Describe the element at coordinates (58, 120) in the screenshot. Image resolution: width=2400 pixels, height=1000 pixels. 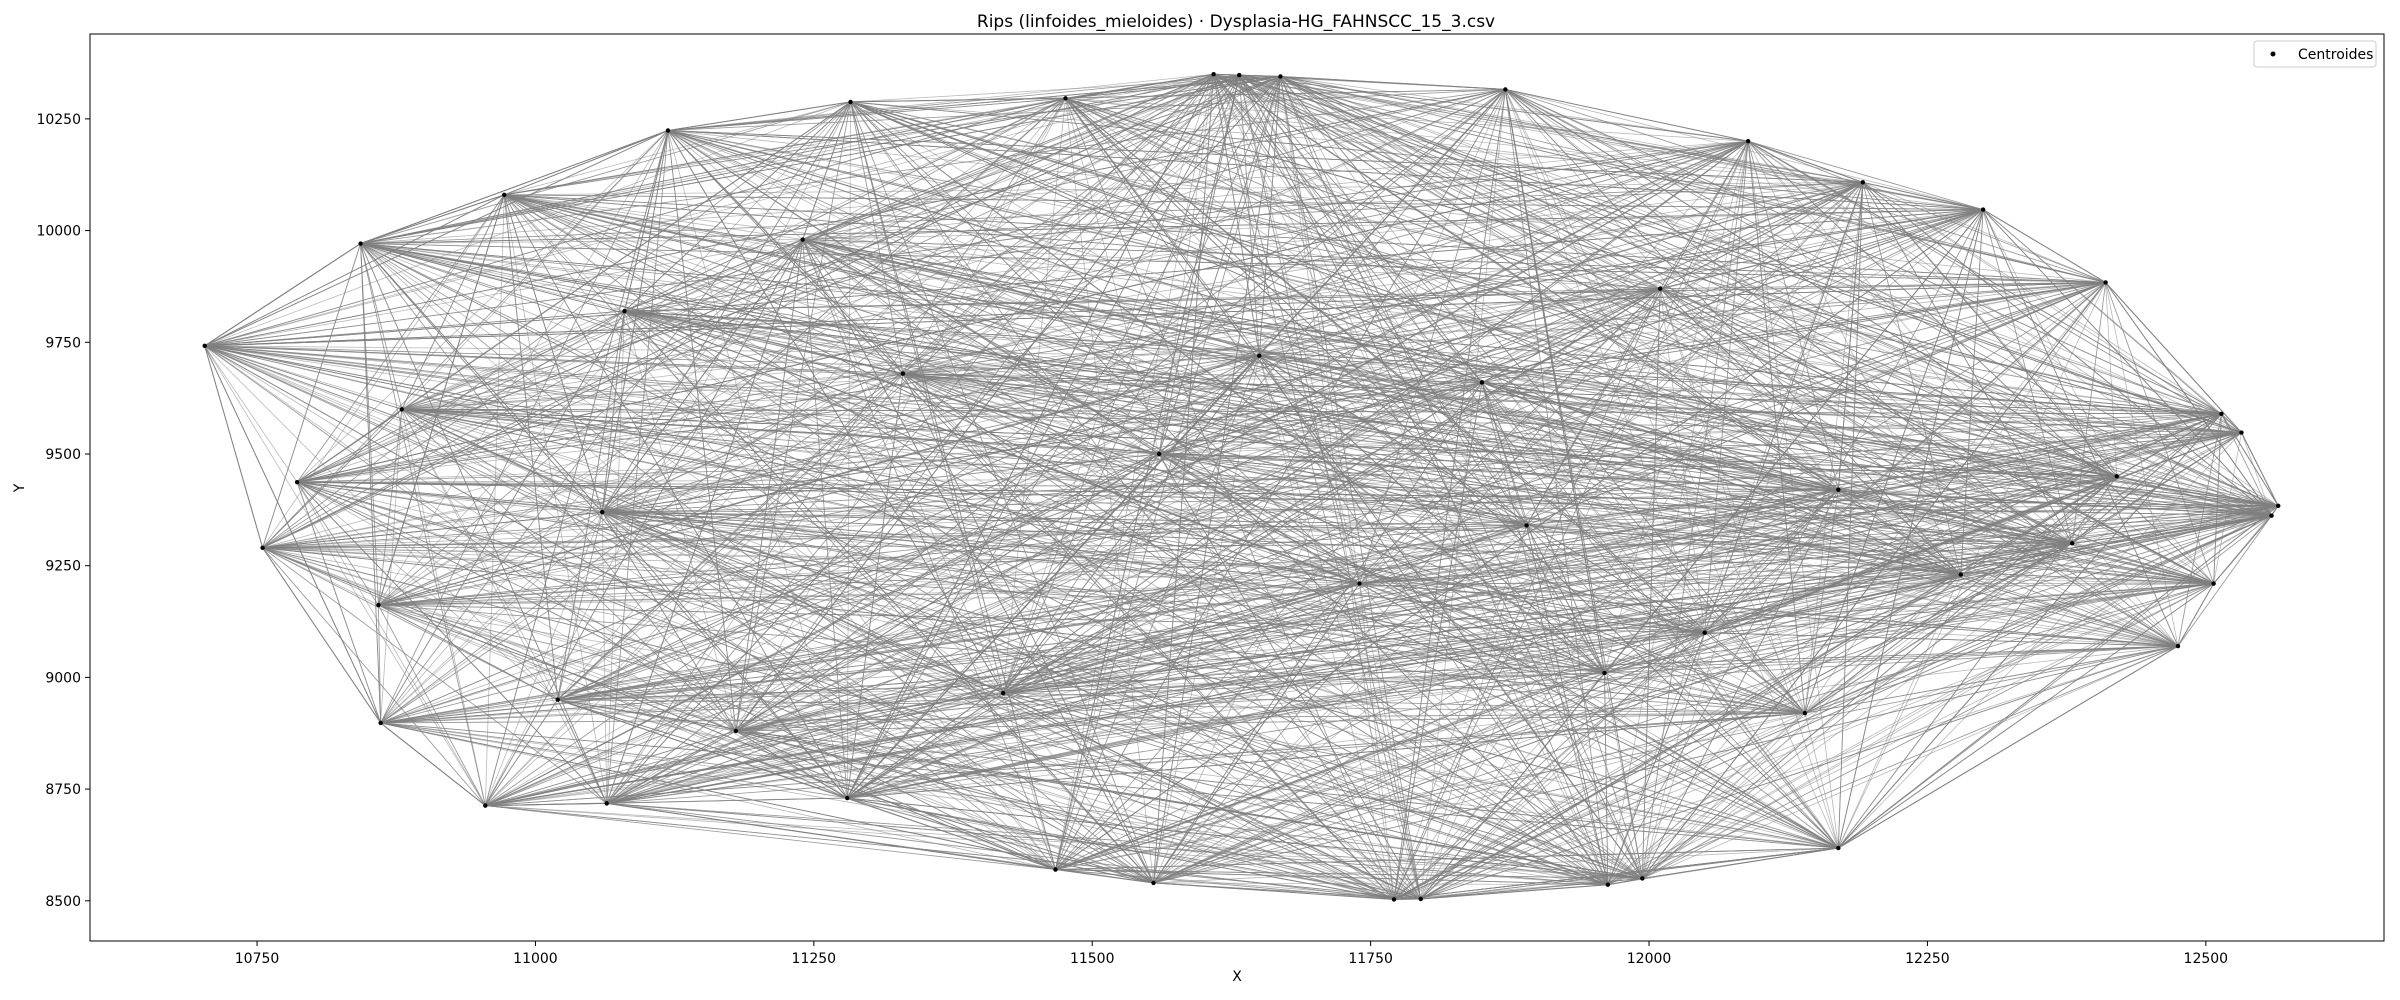
I see `y-tick-label: 10250` at that location.